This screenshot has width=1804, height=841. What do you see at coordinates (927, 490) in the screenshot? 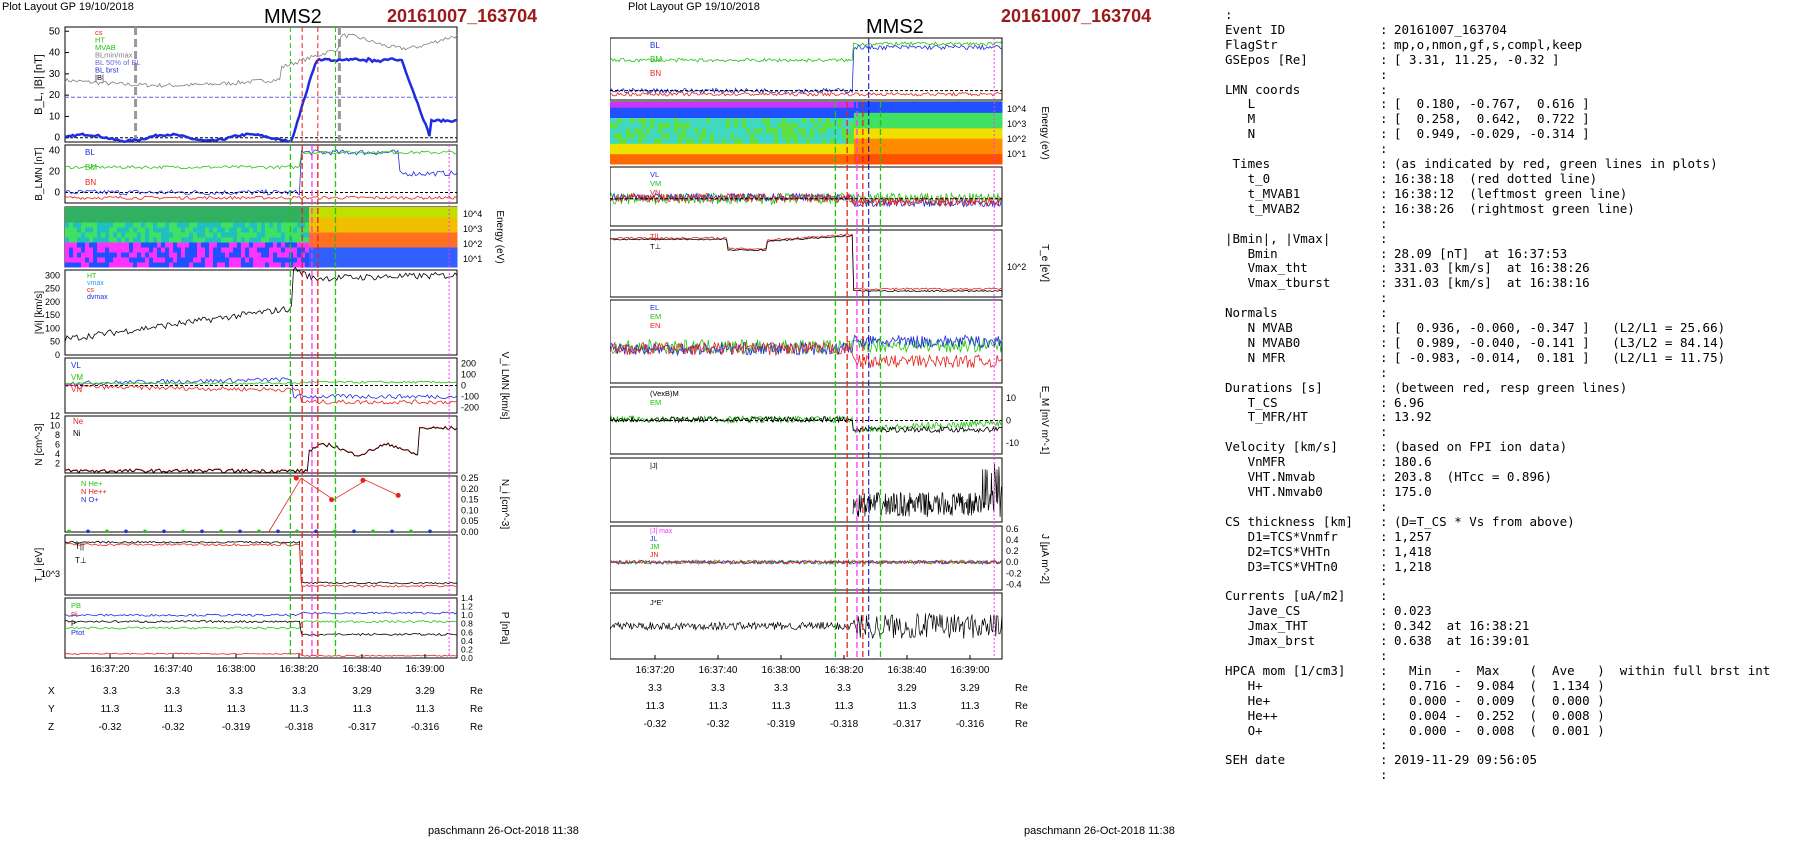
I see `series-J-magnitude-burst` at bounding box center [927, 490].